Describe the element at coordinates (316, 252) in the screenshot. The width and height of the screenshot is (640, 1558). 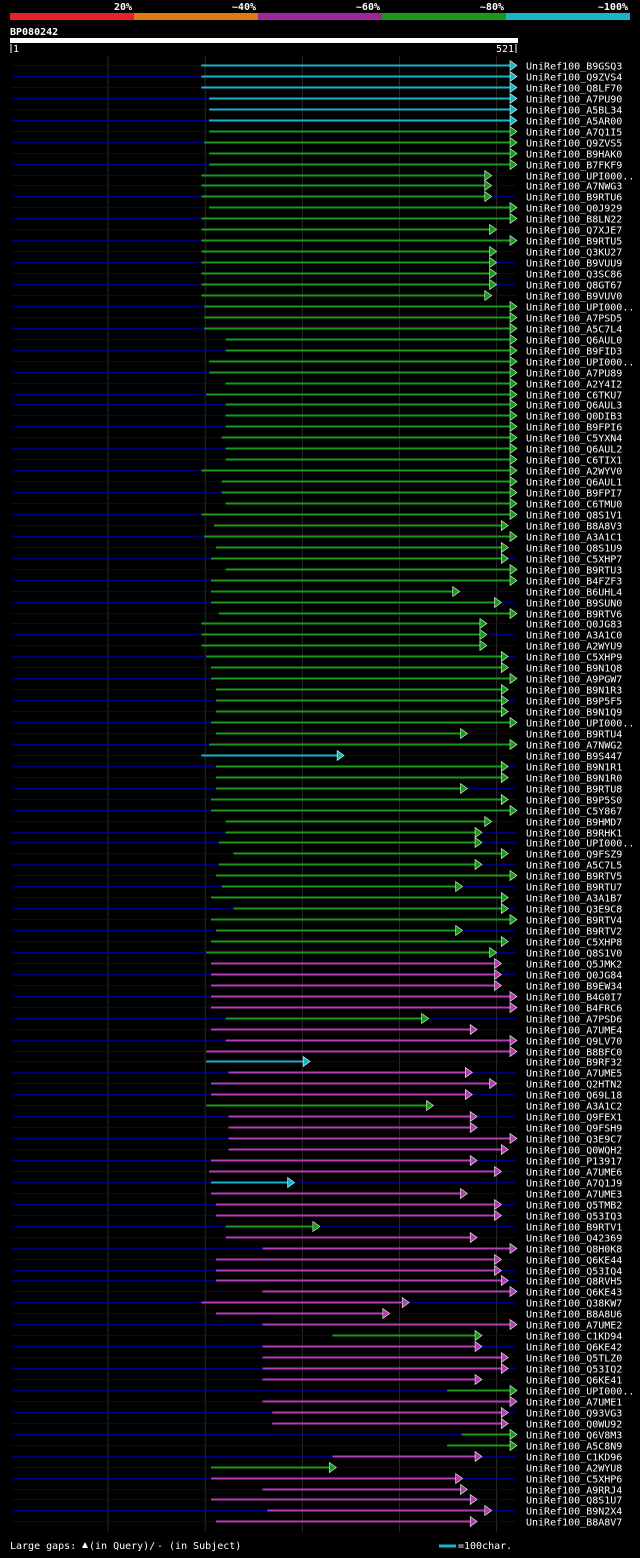
I see `hit-row: UniRef100_Q3KU27` at that location.